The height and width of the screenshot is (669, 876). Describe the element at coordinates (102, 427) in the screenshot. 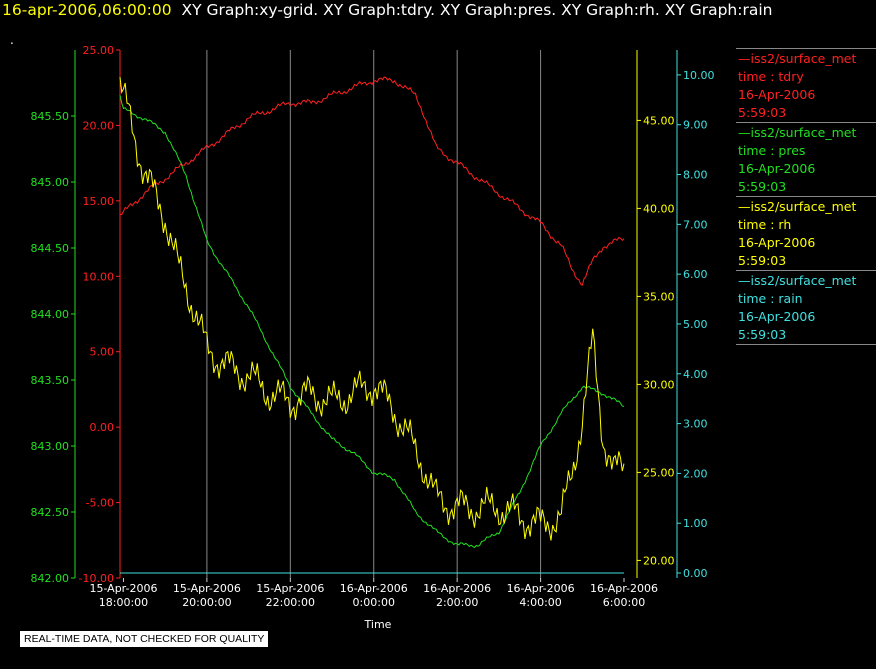

I see `tdry-tick-label: 0.00` at that location.